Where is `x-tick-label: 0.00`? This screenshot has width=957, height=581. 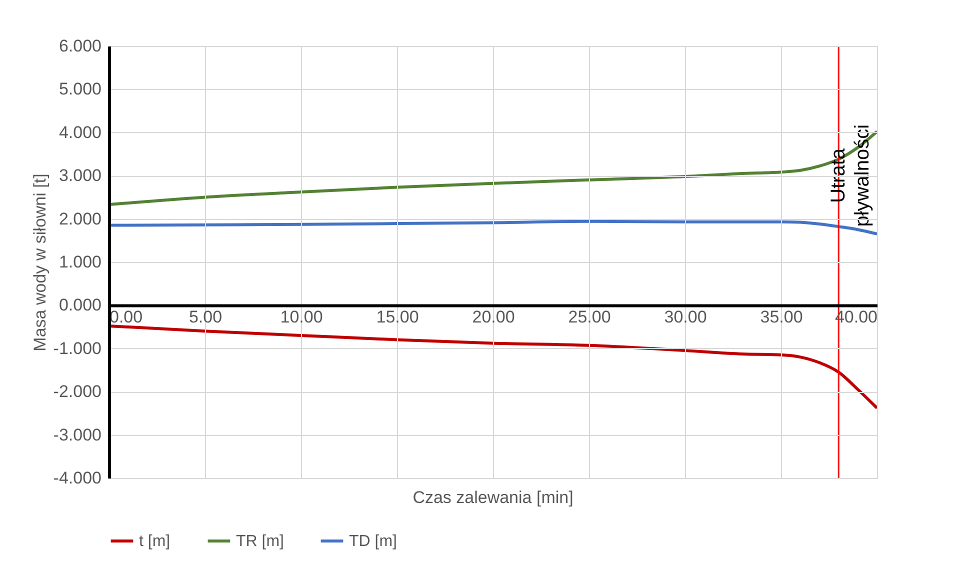
x-tick-label: 0.00 is located at coordinates (126, 317).